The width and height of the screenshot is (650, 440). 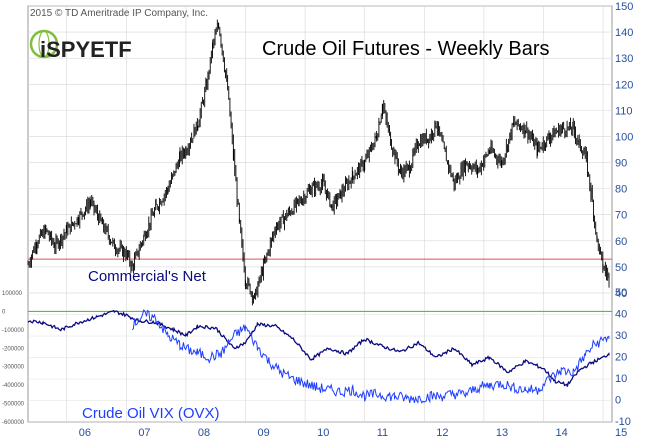 What do you see at coordinates (13, 386) in the screenshot?
I see `commercials-axis-tick: -400000` at bounding box center [13, 386].